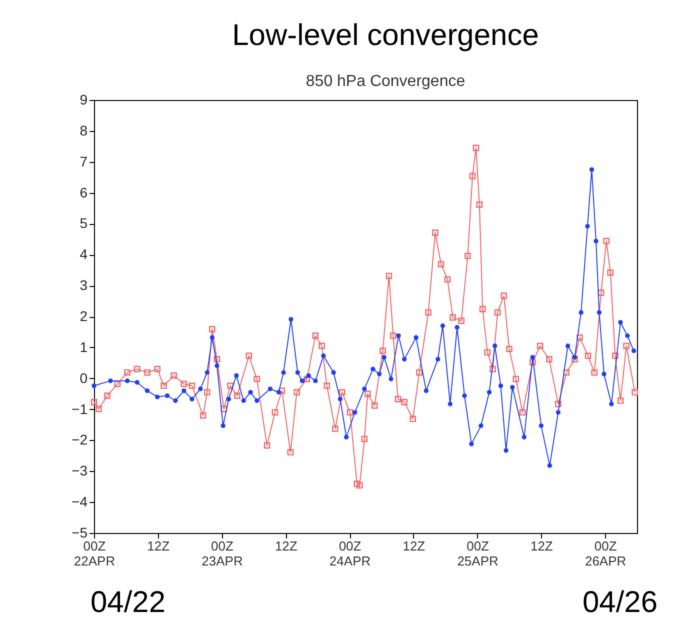  What do you see at coordinates (84, 192) in the screenshot?
I see `y-tick-label: 6` at bounding box center [84, 192].